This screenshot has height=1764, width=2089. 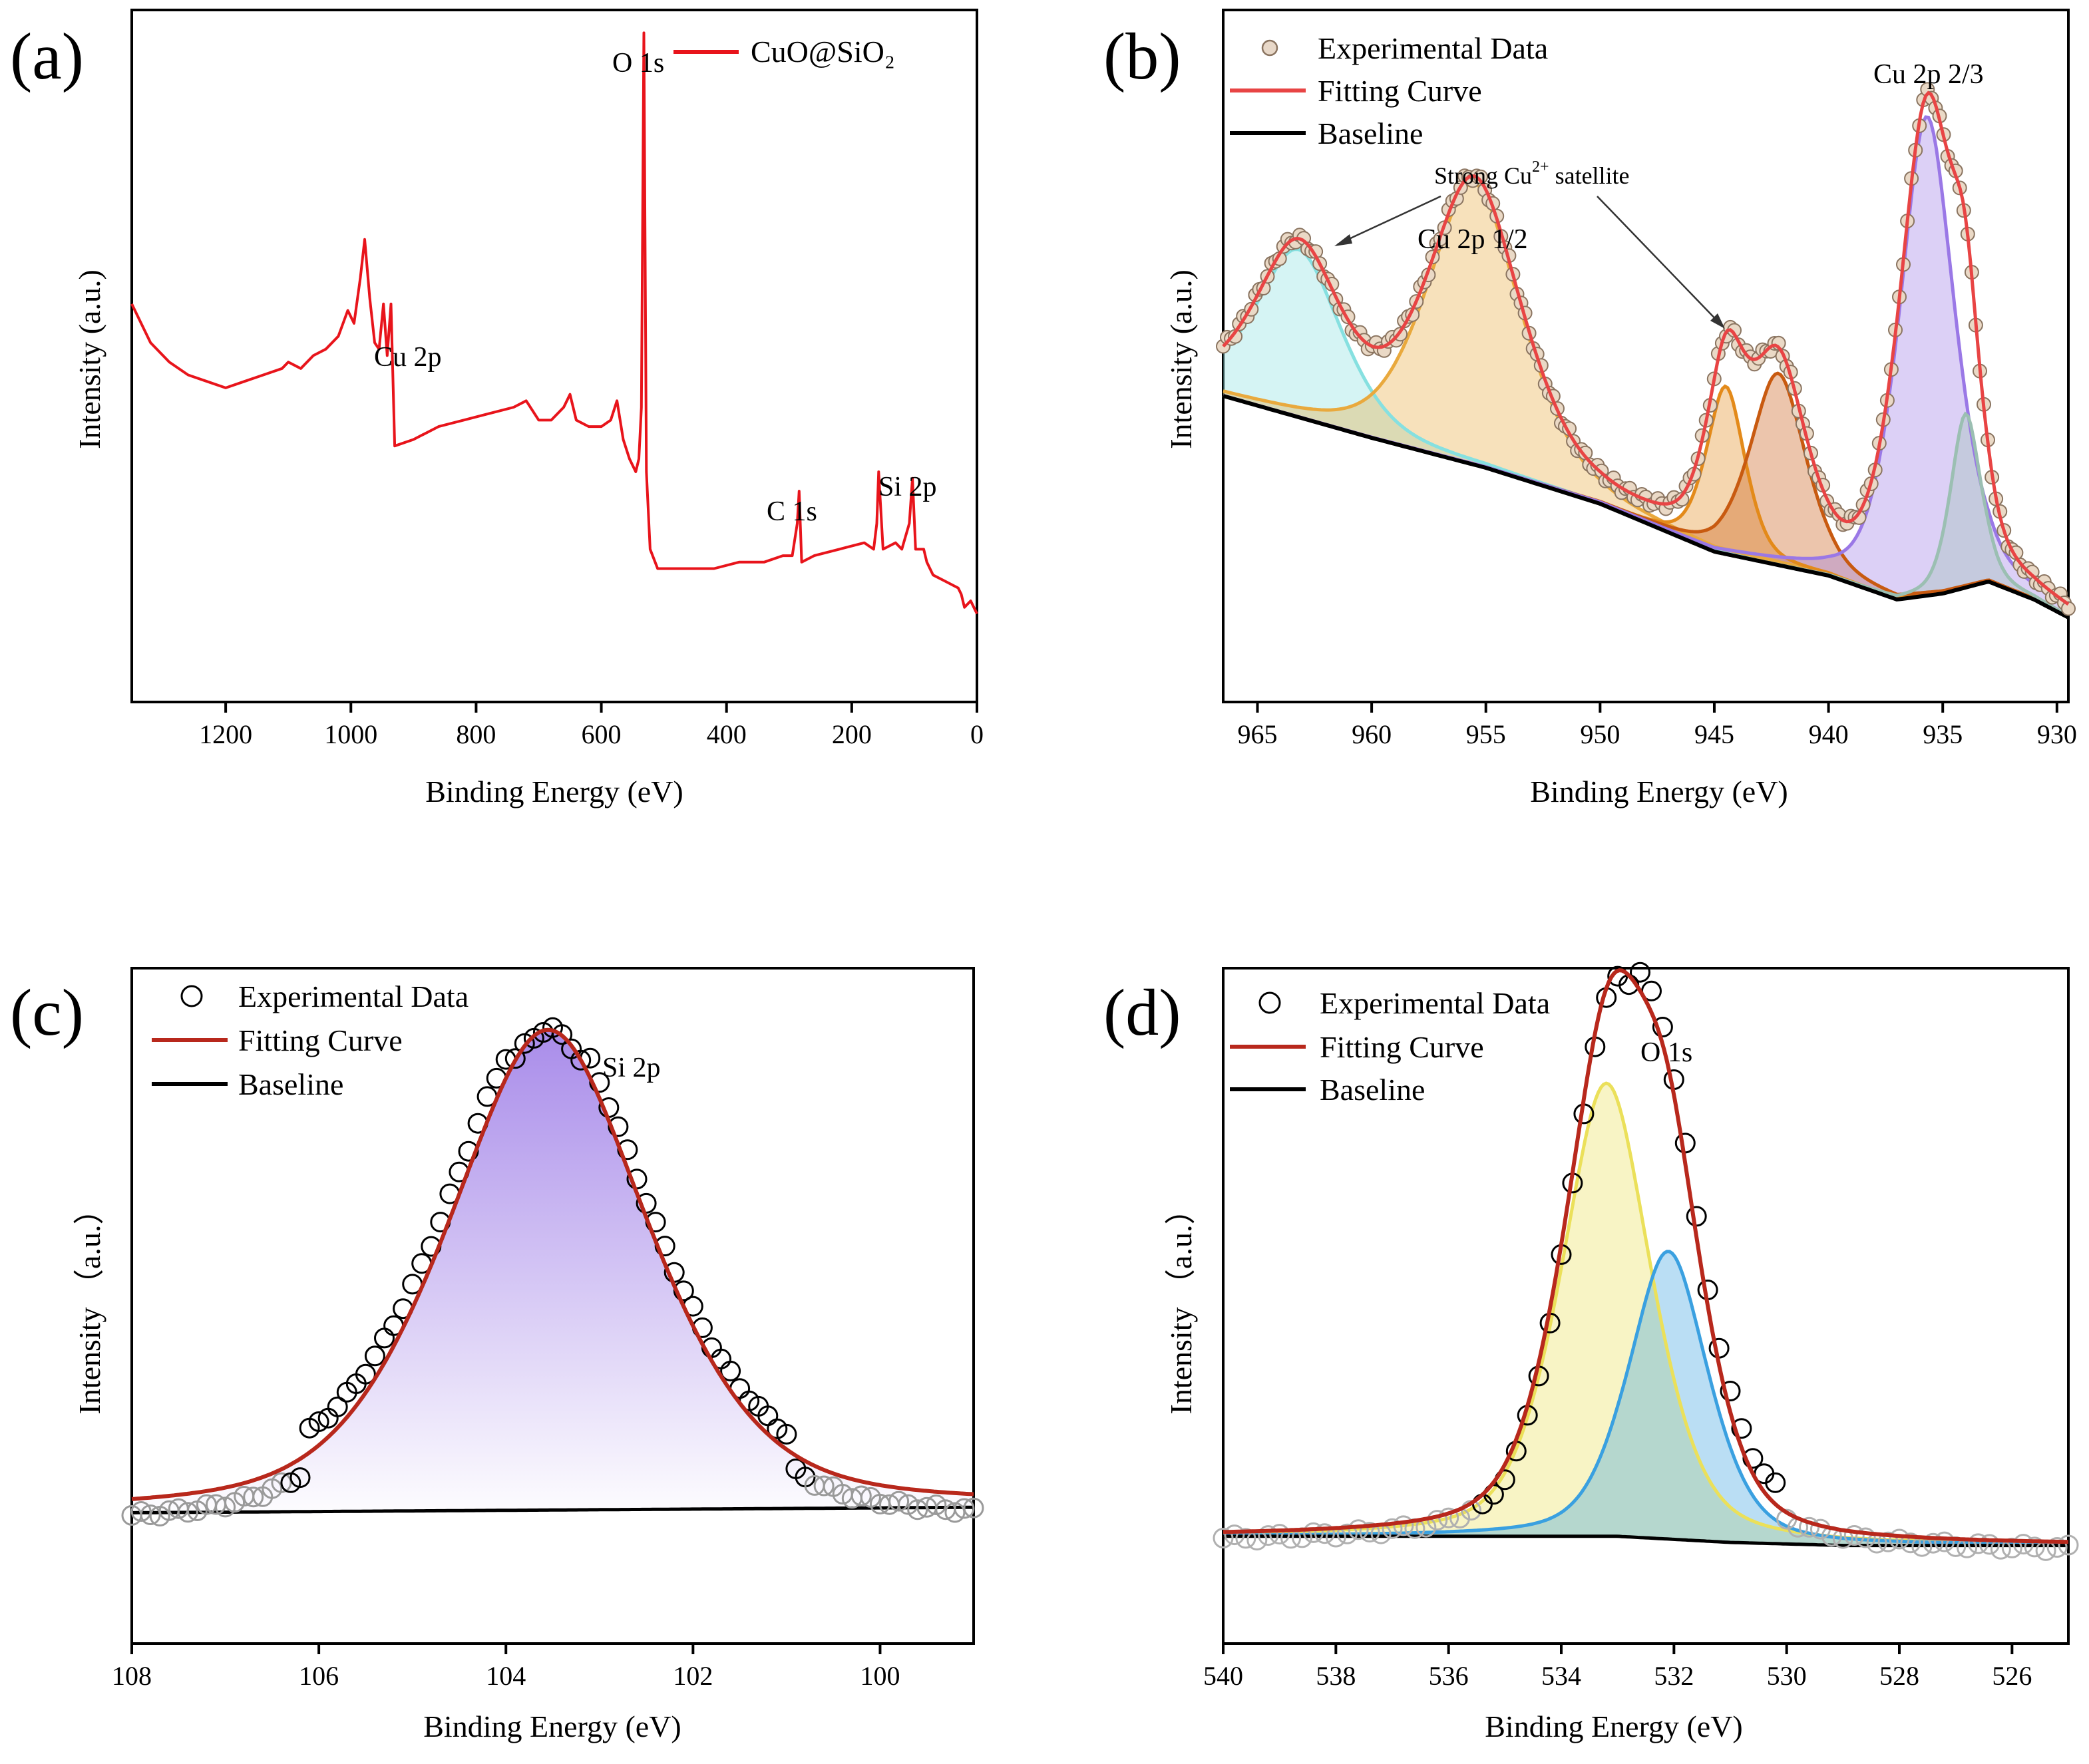 I want to click on annotation-cu2p-12: Cu 2p 1/2, so click(x=1473, y=239).